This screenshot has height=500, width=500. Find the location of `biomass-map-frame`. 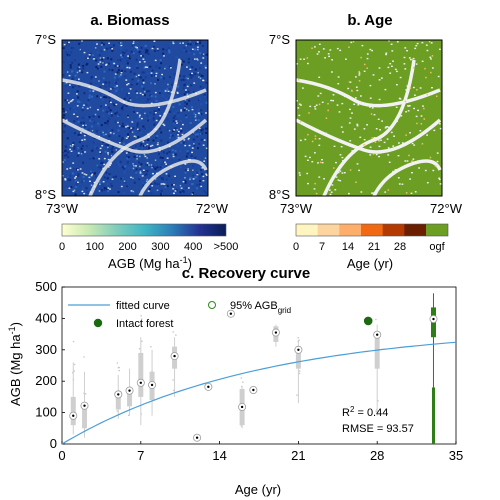

biomass-map-frame is located at coordinates (135, 118).